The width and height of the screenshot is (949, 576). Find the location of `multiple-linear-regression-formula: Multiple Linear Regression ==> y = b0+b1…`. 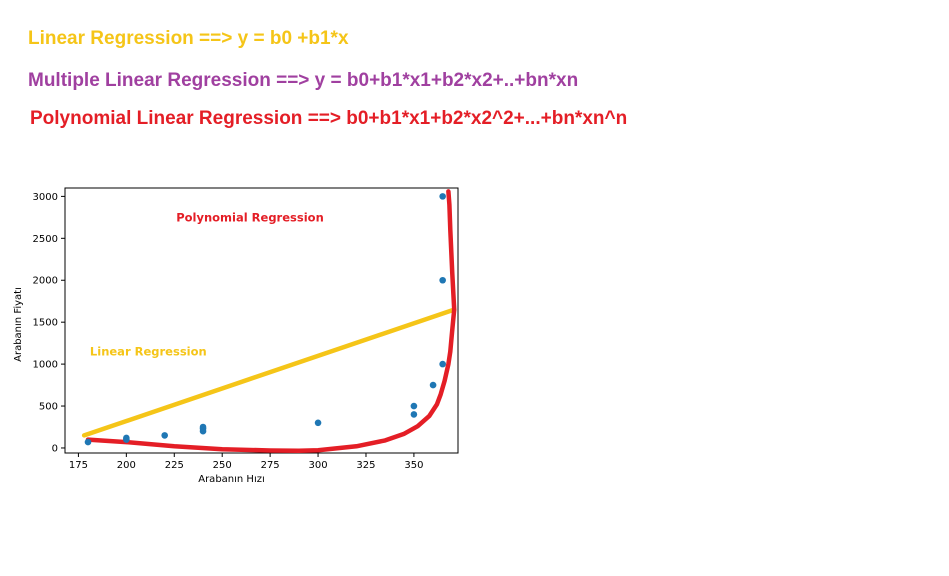

multiple-linear-regression-formula: Multiple Linear Regression ==> y = b0+b1… is located at coordinates (303, 80).